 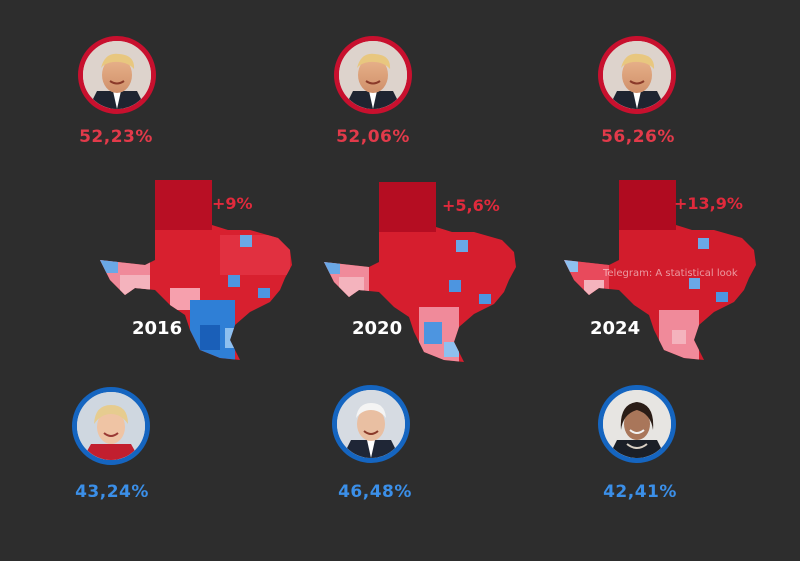 What do you see at coordinates (615, 328) in the screenshot?
I see `election-year: 2024` at bounding box center [615, 328].